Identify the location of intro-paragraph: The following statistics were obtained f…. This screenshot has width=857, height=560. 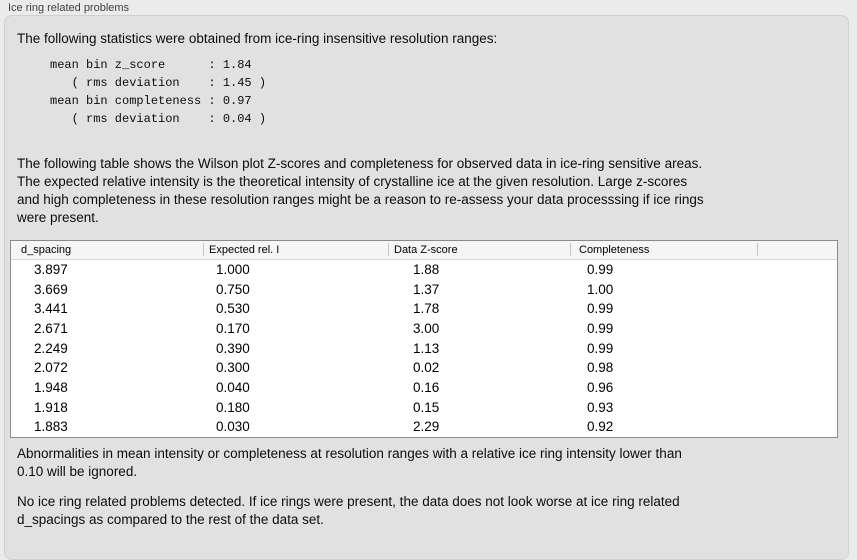
(257, 38).